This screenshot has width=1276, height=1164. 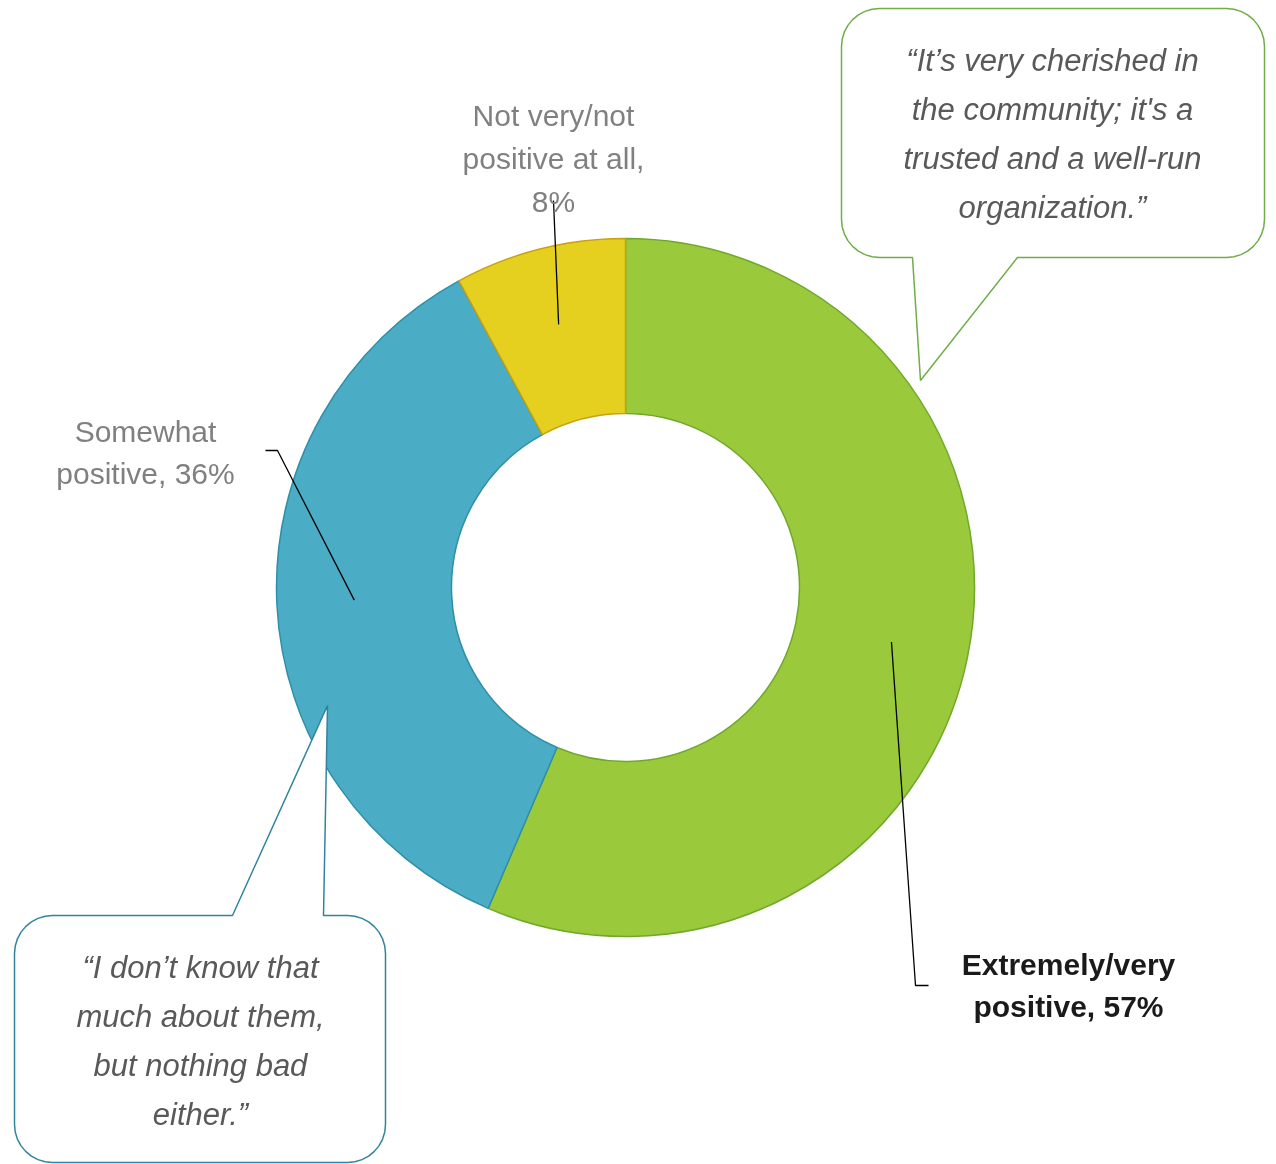 What do you see at coordinates (1052, 133) in the screenshot?
I see `text: “It’s very cherished in the community; it's a trusted and a well-run organization.”` at bounding box center [1052, 133].